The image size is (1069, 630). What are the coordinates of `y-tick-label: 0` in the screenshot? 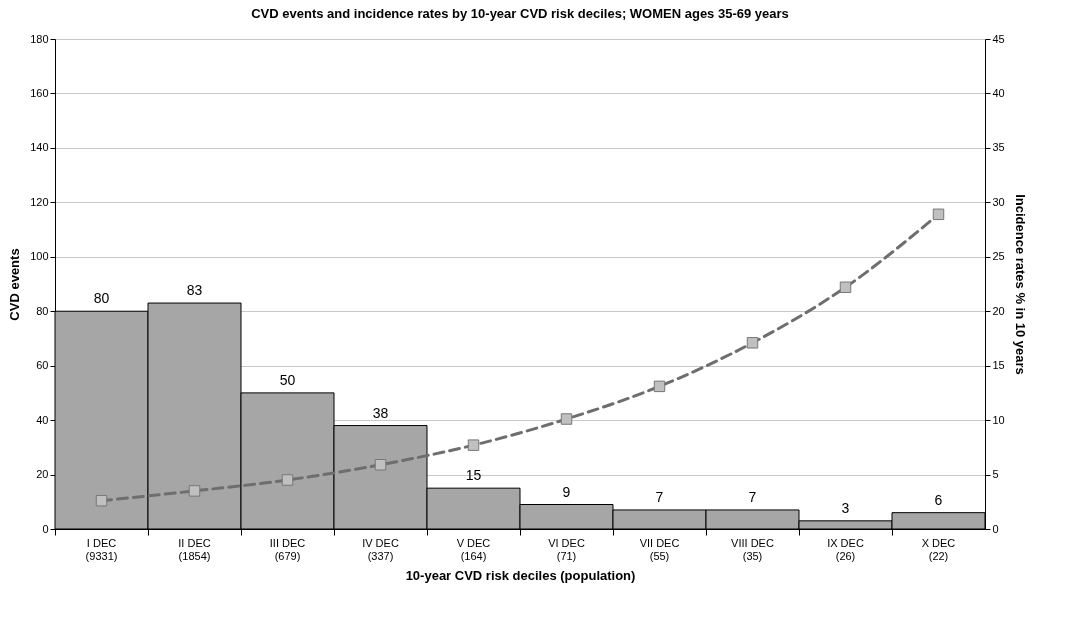 It's located at (45, 528).